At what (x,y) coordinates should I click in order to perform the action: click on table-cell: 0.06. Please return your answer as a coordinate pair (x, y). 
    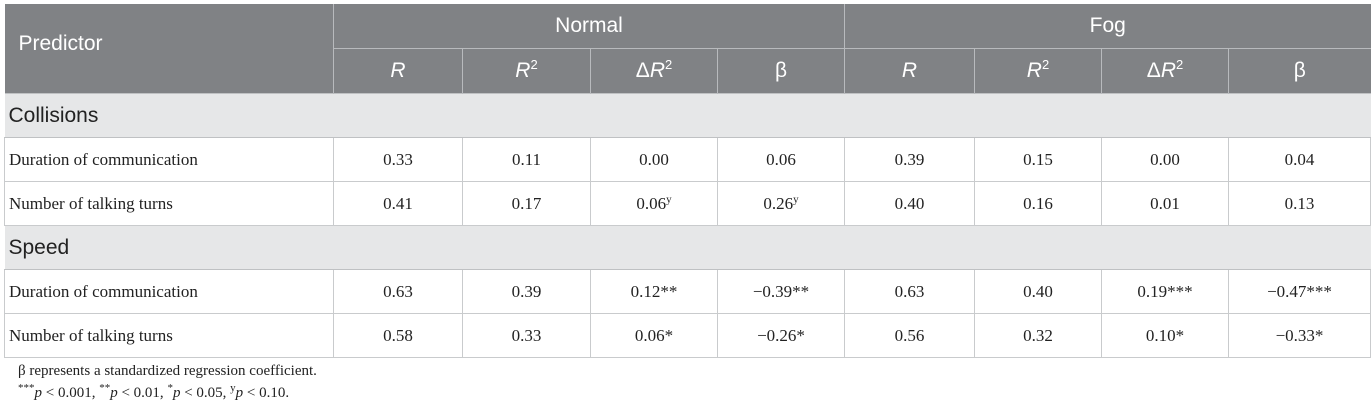
    Looking at the image, I should click on (781, 159).